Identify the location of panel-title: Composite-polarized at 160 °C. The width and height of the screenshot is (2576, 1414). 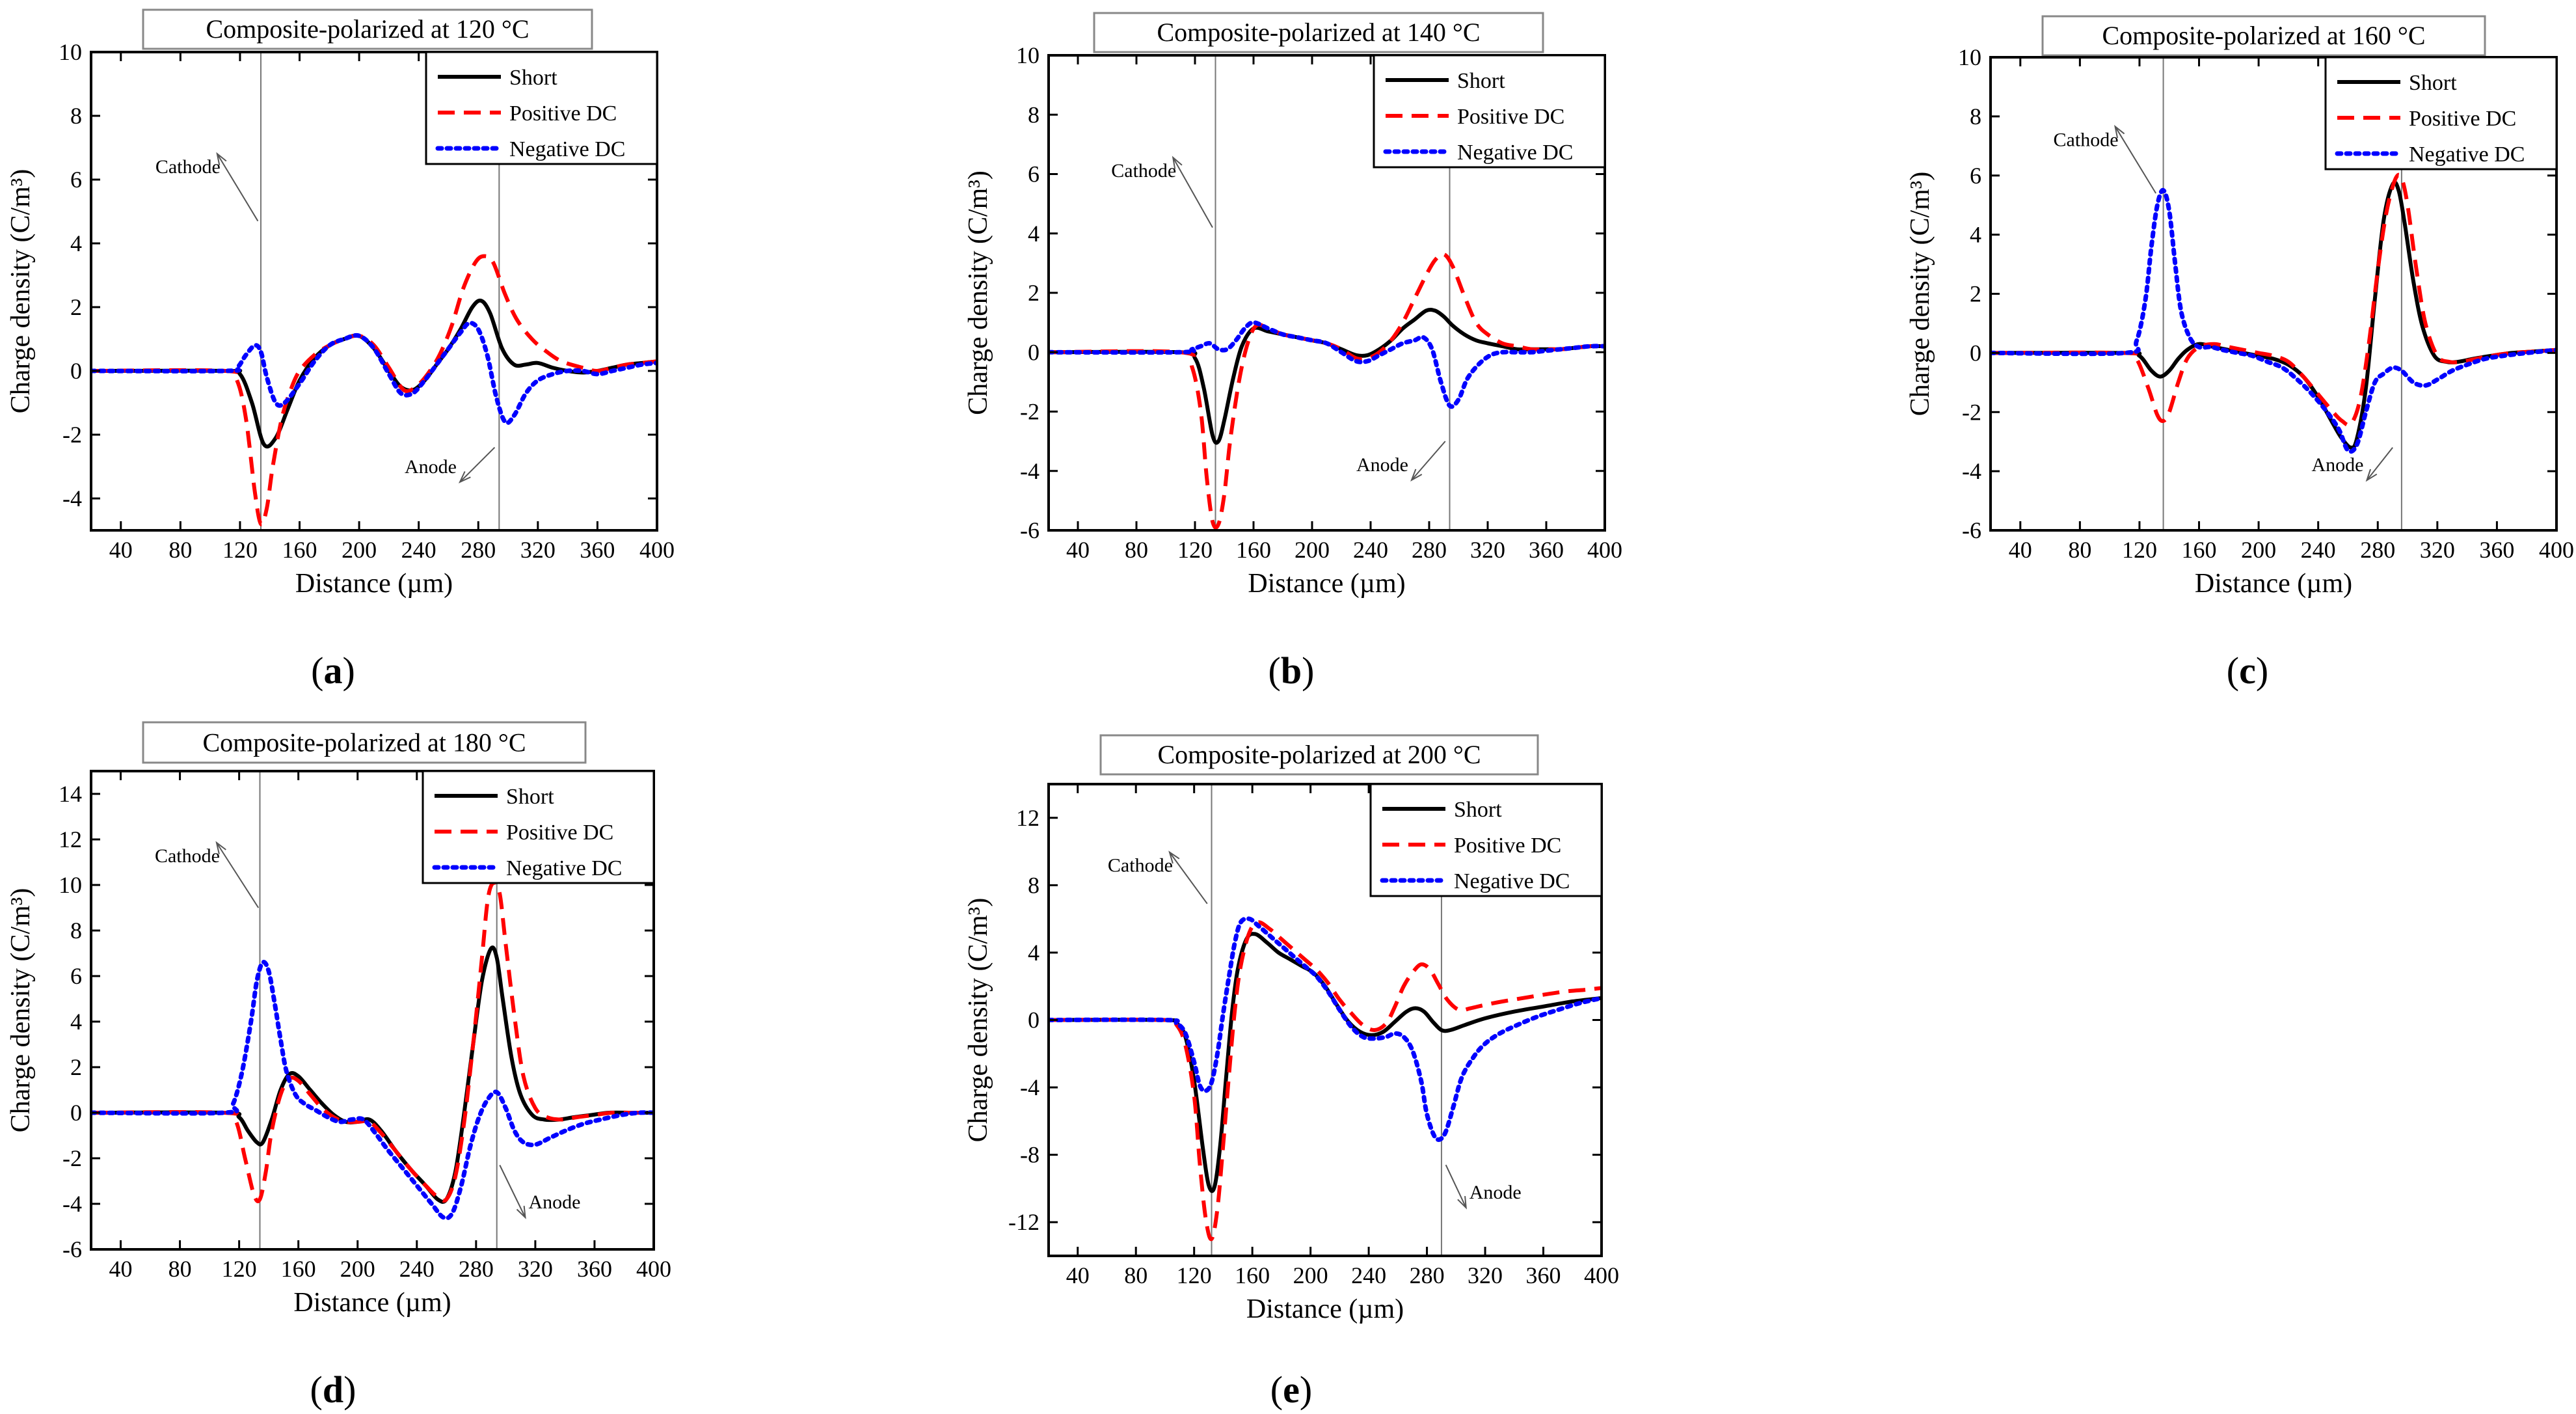
(2263, 35).